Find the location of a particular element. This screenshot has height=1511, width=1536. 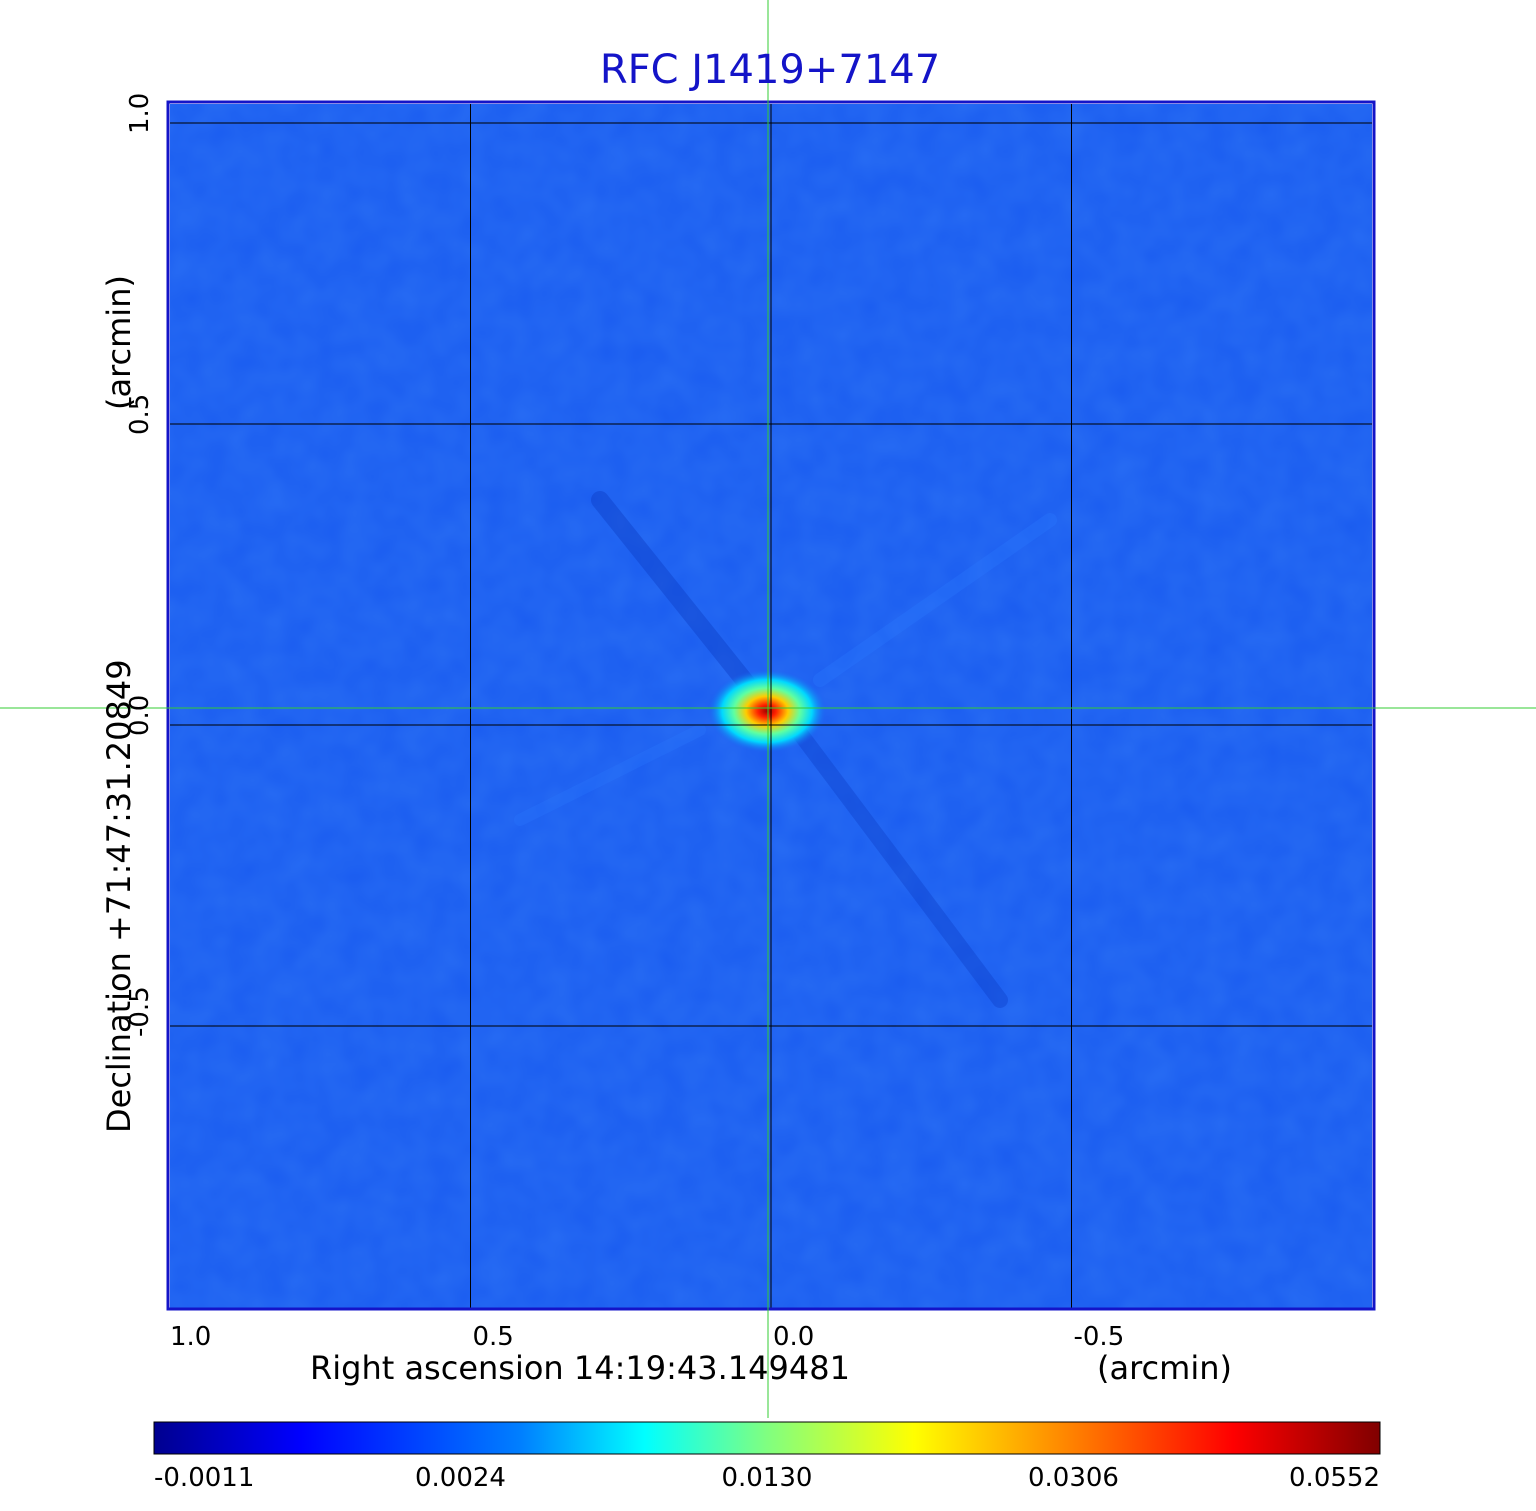

y-tick-labels: 1.0 0.5 0.0 -0.5 is located at coordinates (140, 565).